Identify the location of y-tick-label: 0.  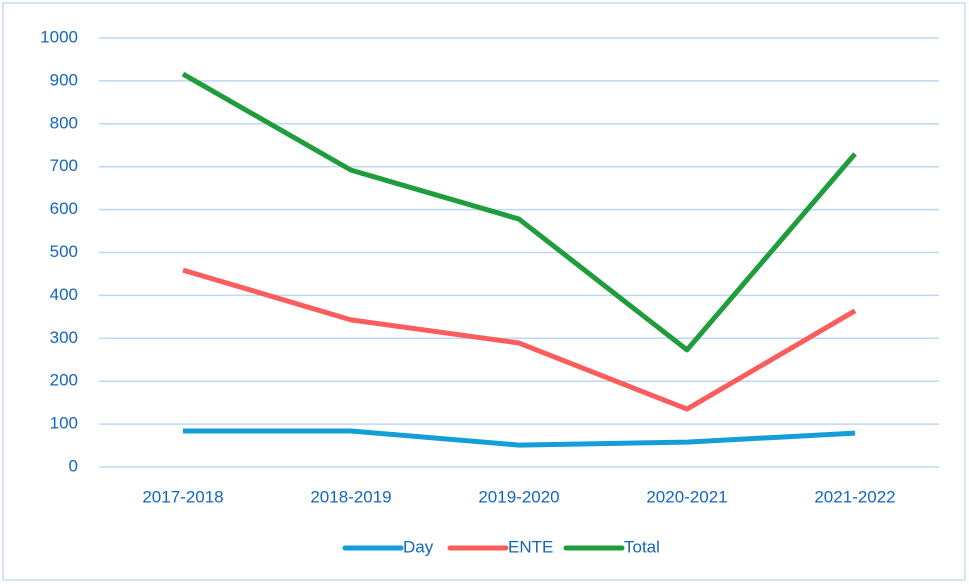
(73, 465).